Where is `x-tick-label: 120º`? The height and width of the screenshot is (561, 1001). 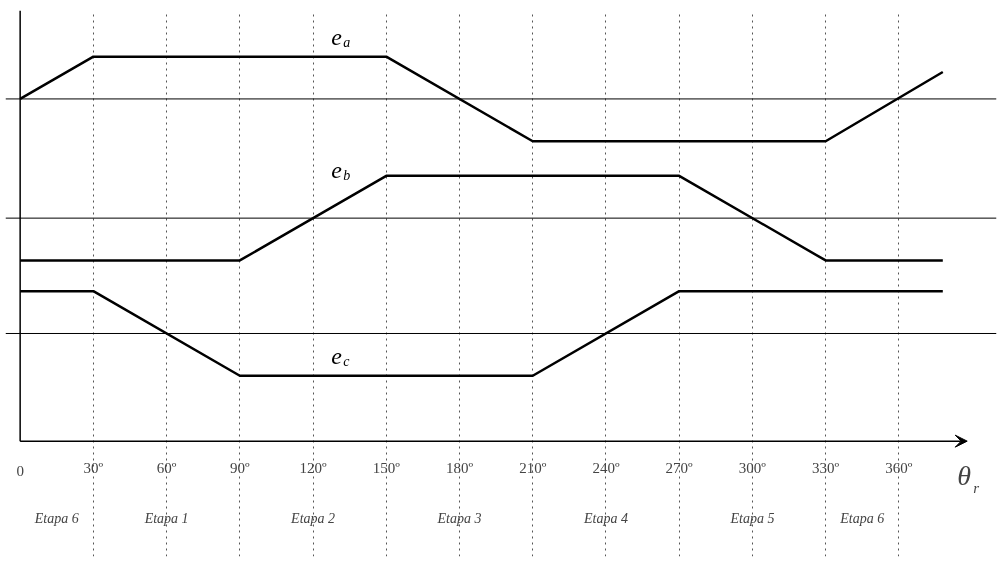 x-tick-label: 120º is located at coordinates (313, 468).